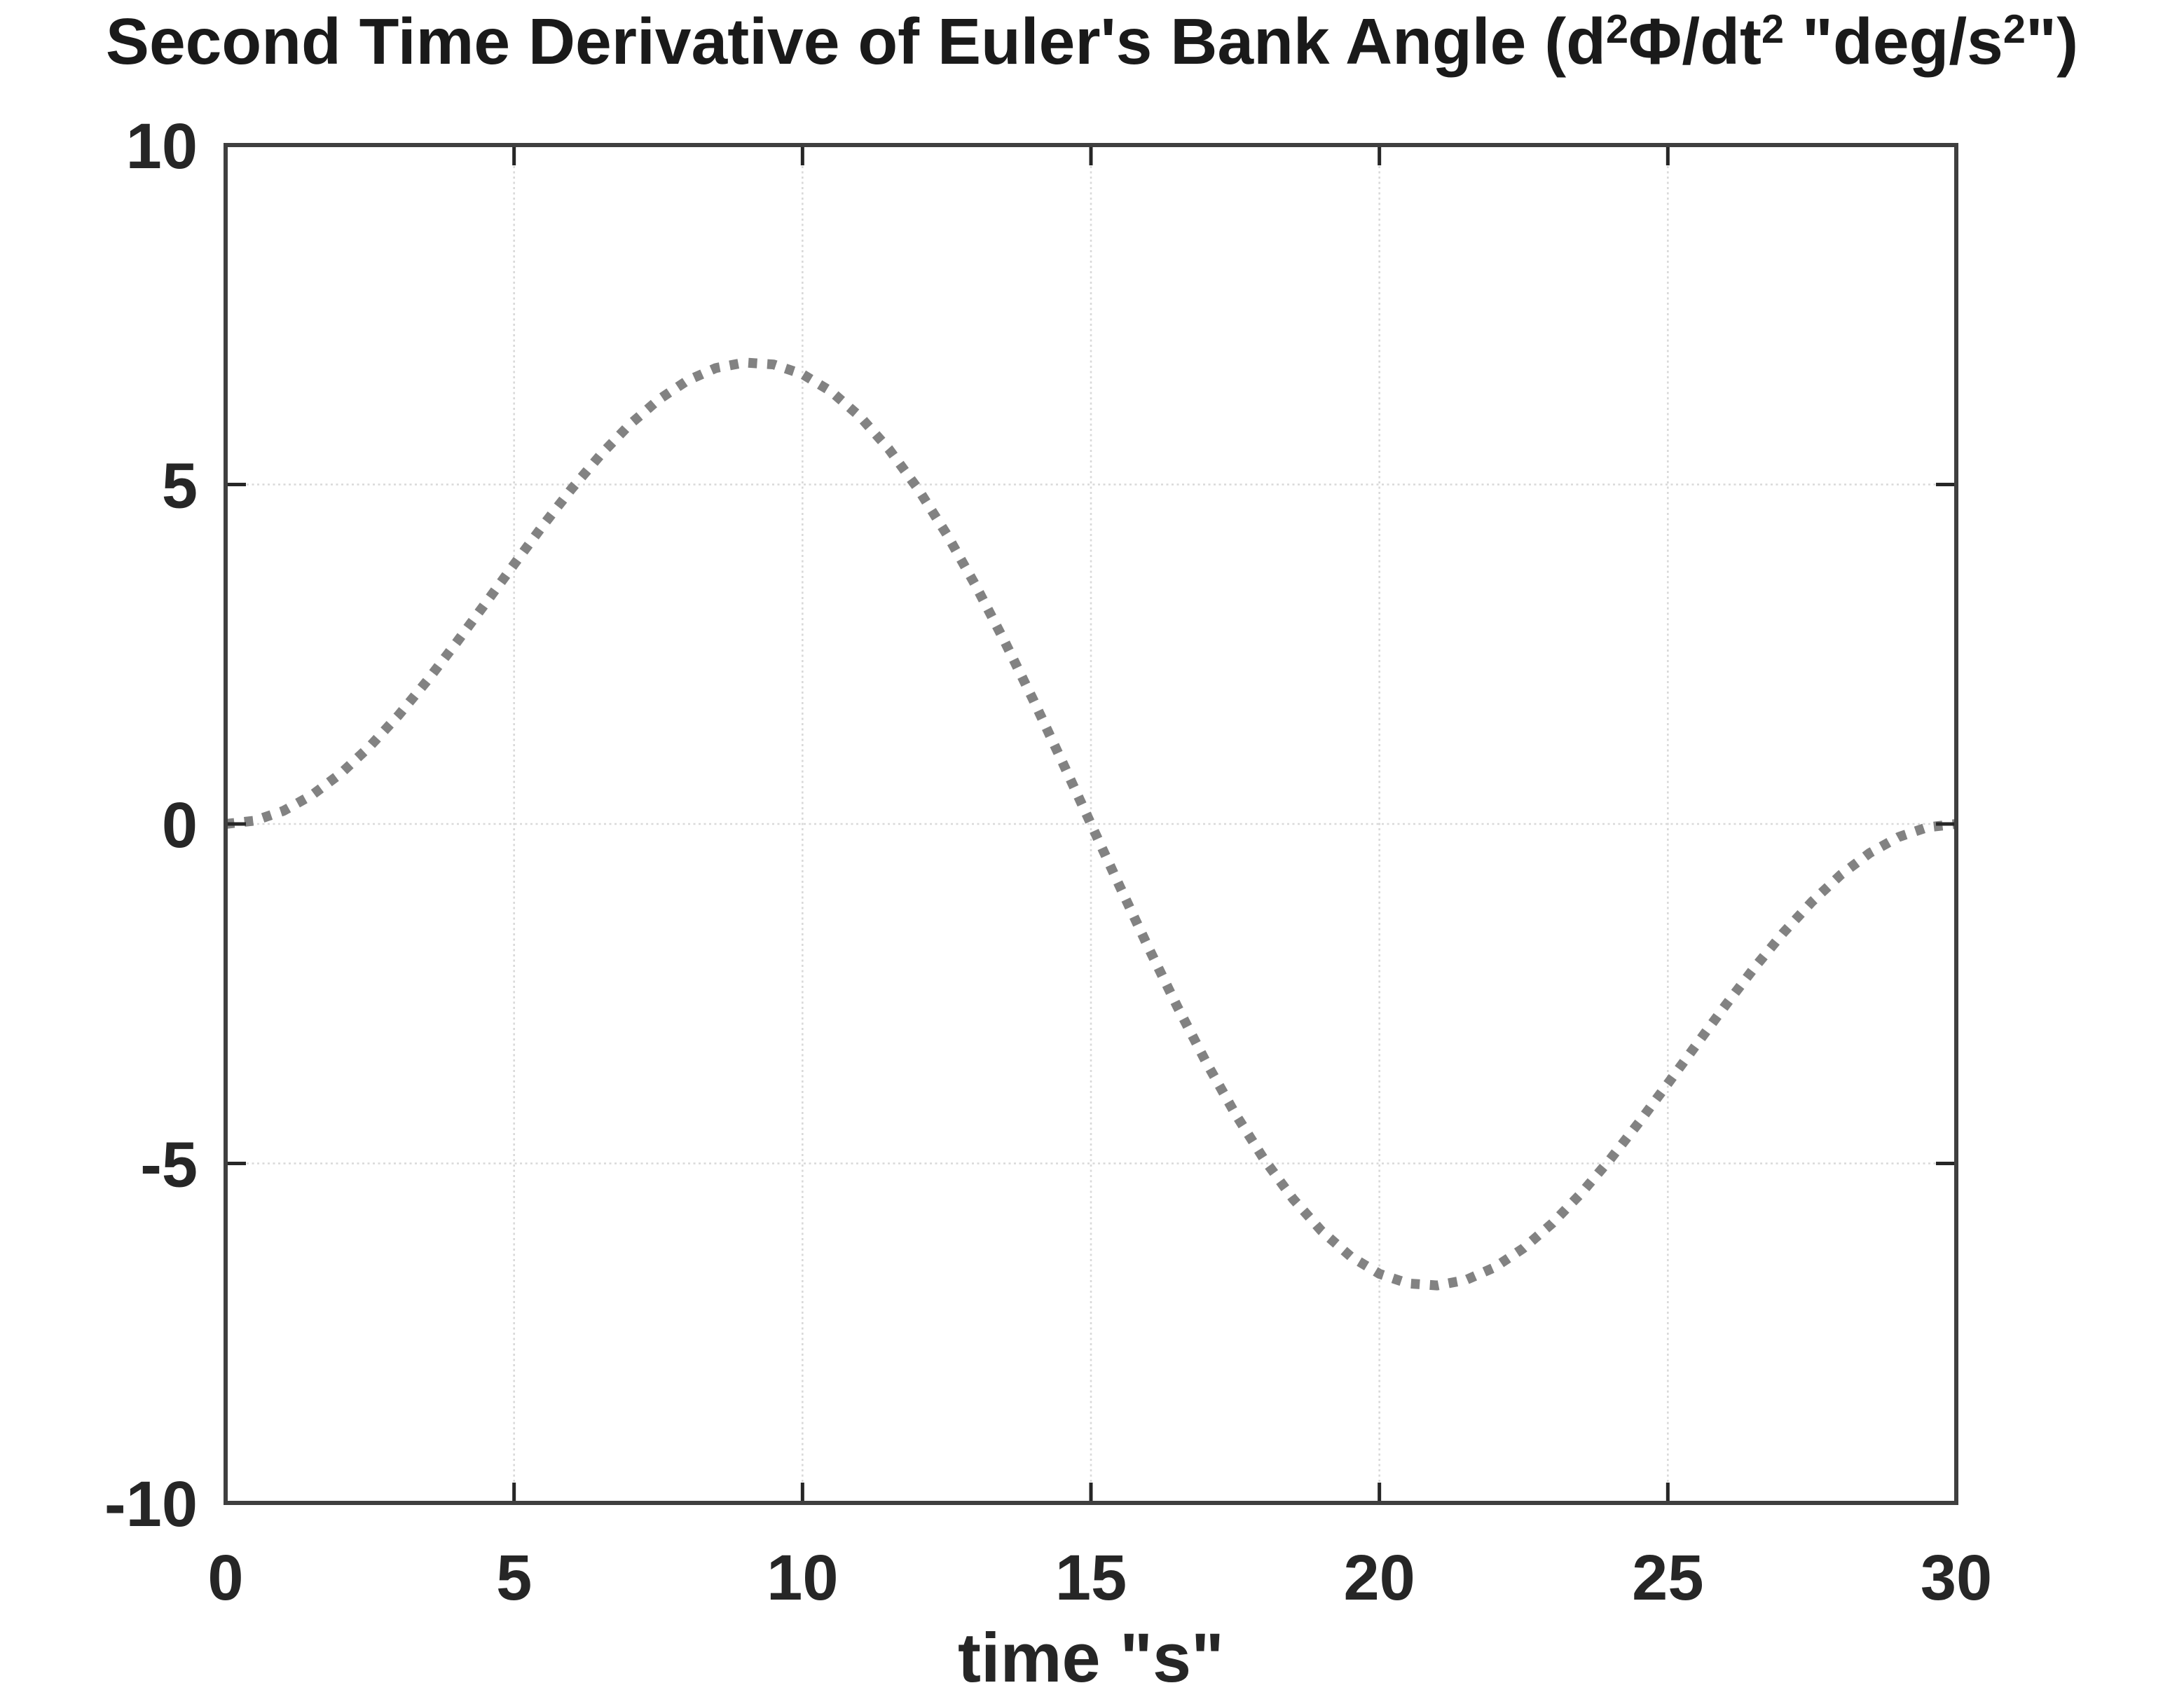 The image size is (2184, 1697). I want to click on title-text: Φ/dt, so click(1695, 41).